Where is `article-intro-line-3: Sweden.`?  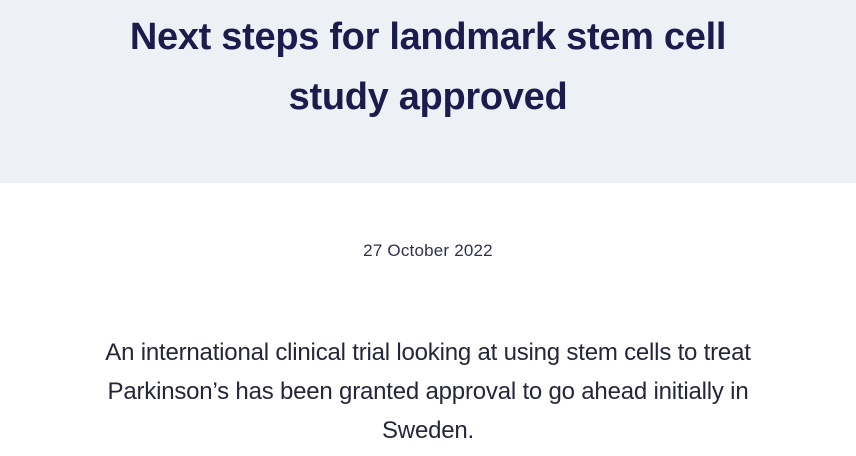
article-intro-line-3: Sweden. is located at coordinates (428, 430).